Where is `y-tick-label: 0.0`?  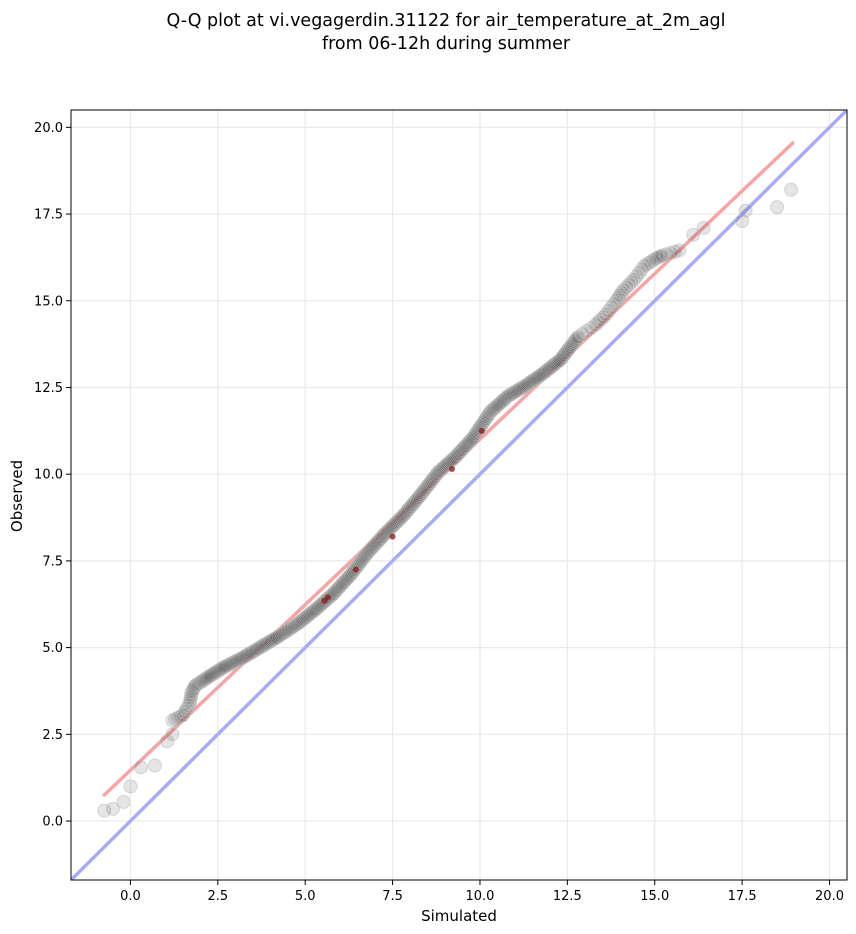
y-tick-label: 0.0 is located at coordinates (52, 822).